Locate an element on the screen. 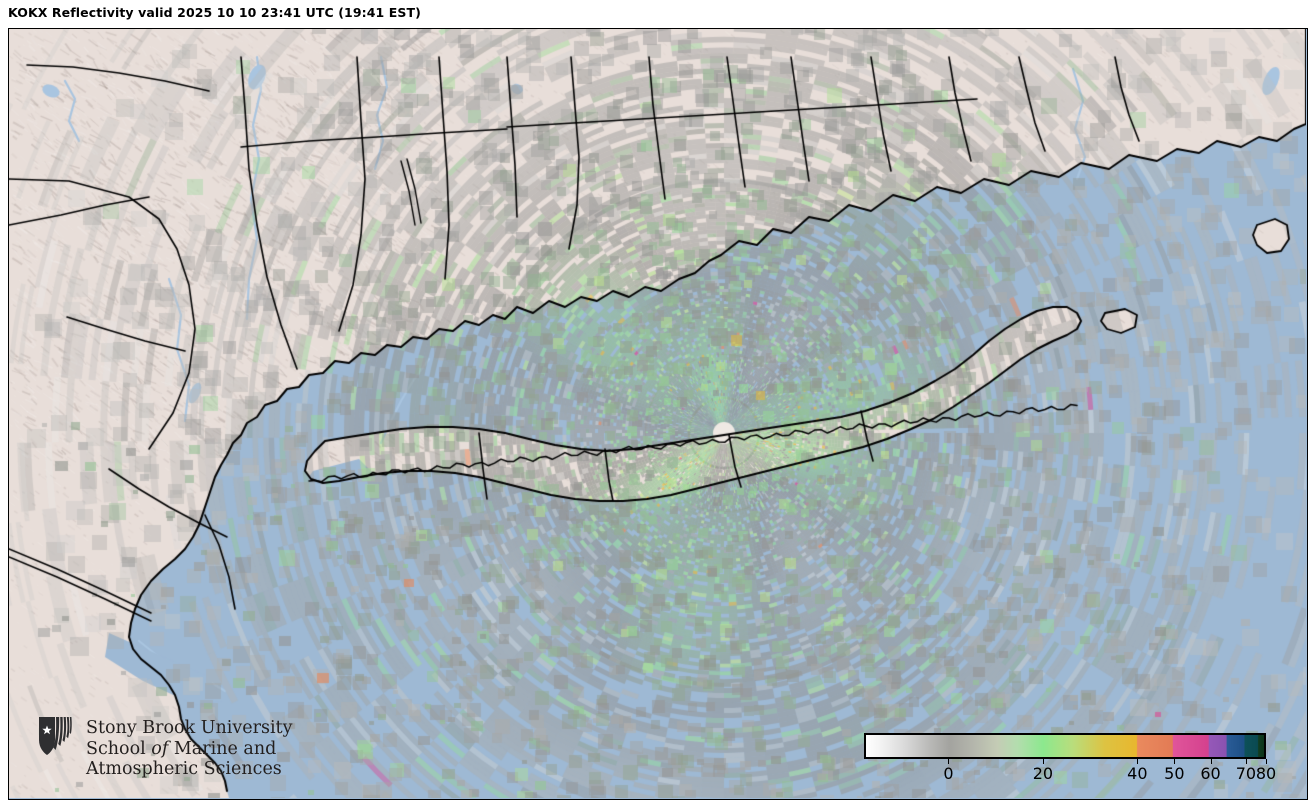 The width and height of the screenshot is (1316, 811). colorbar-tick-label: 80 is located at coordinates (1266, 773).